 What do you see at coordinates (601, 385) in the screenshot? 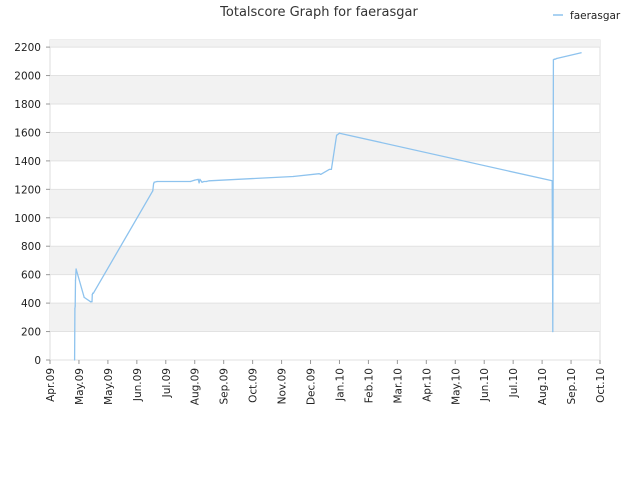
I see `x-tick-label: Oct.10` at bounding box center [601, 385].